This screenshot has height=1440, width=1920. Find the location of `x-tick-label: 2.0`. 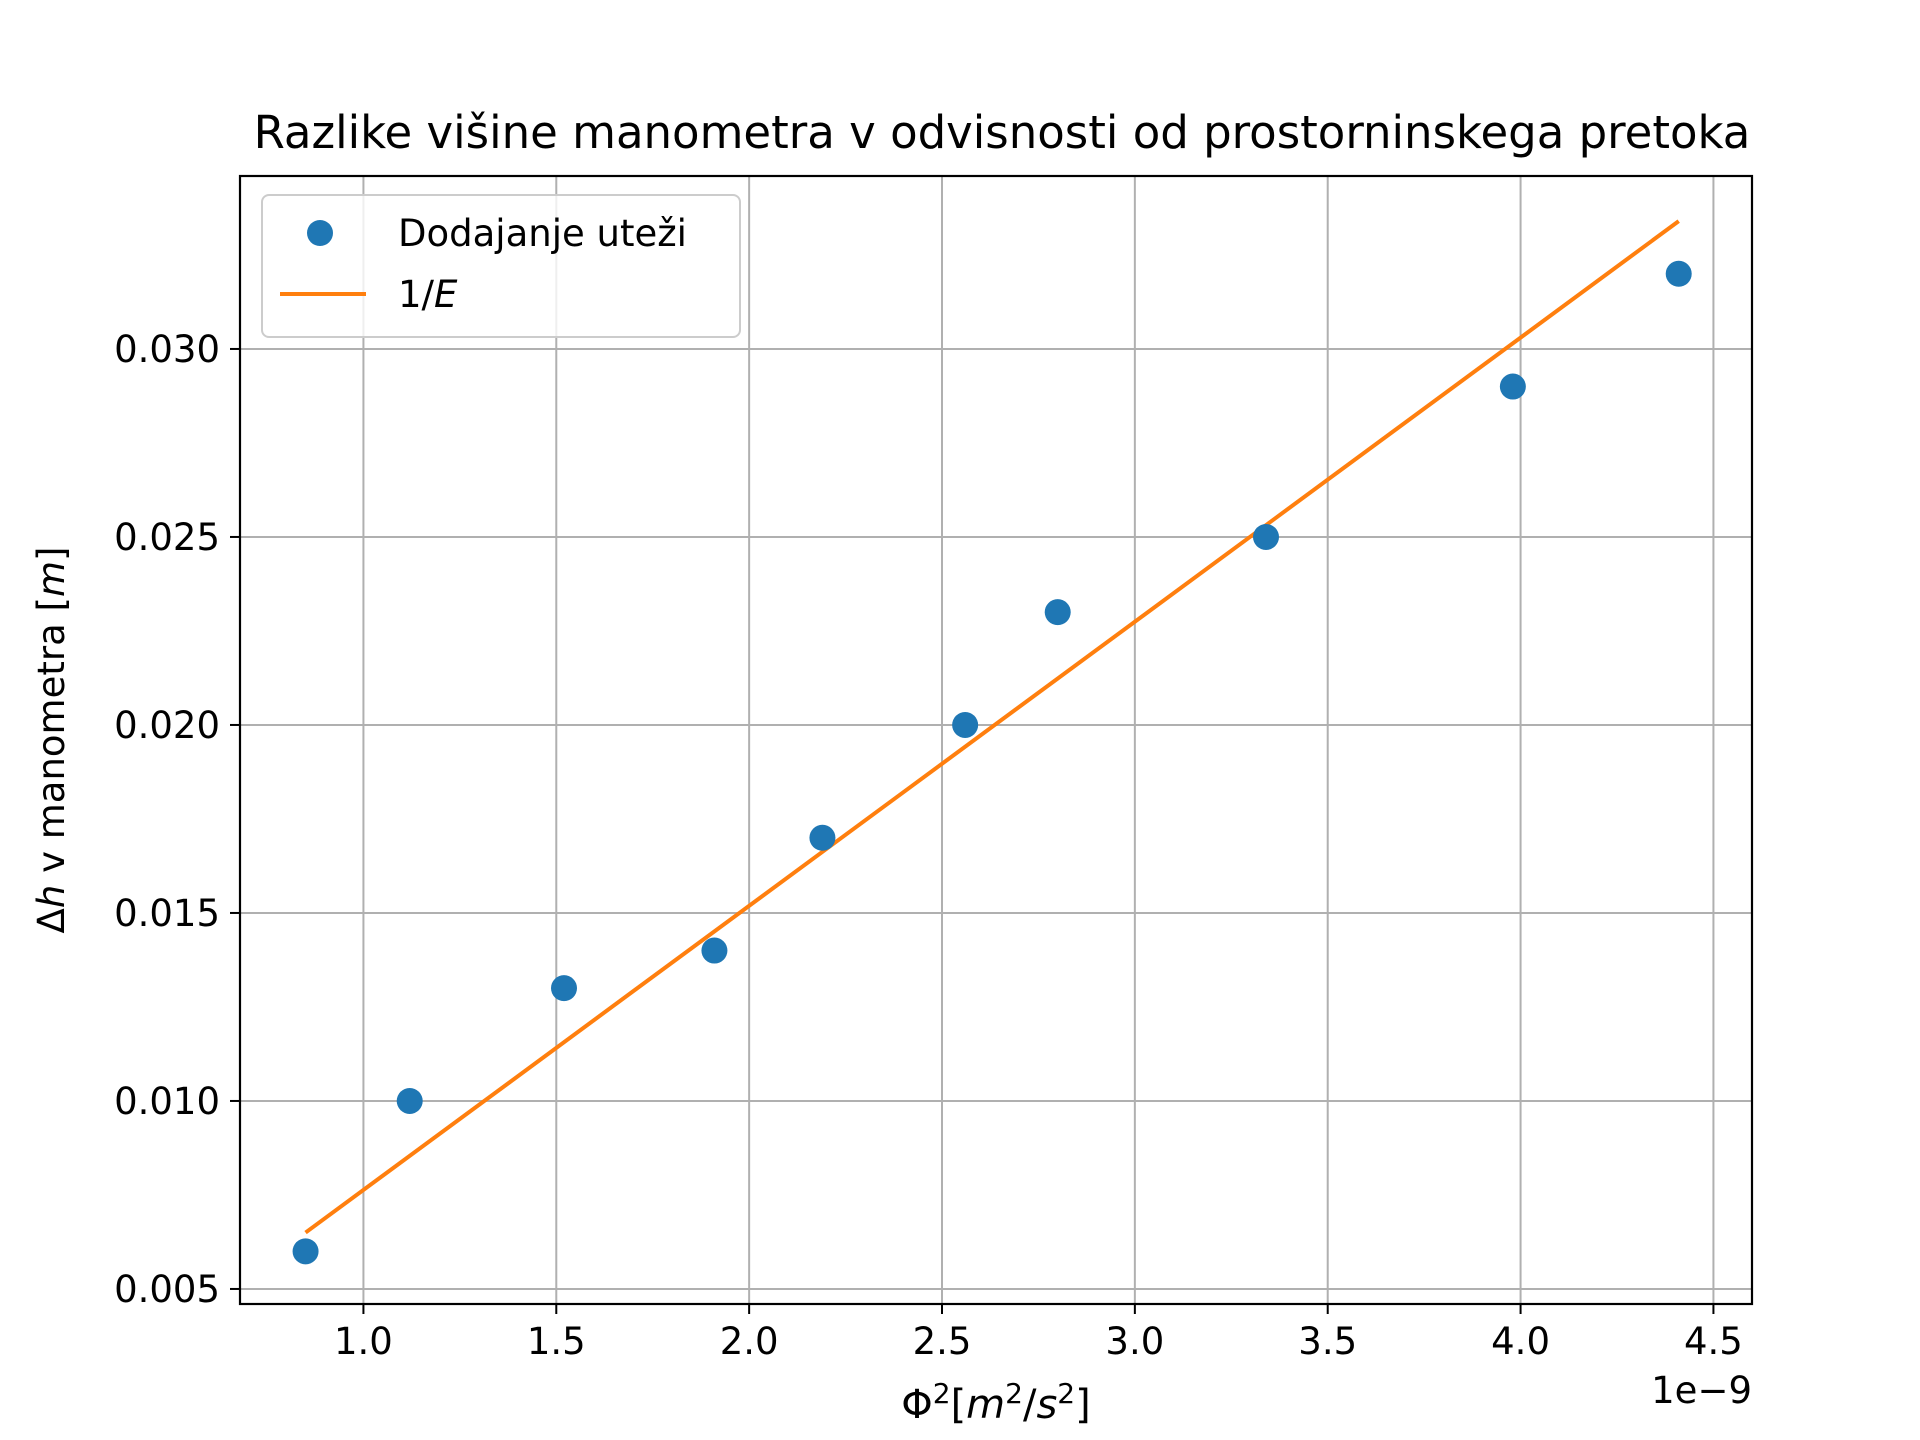

x-tick-label: 2.0 is located at coordinates (749, 1341).